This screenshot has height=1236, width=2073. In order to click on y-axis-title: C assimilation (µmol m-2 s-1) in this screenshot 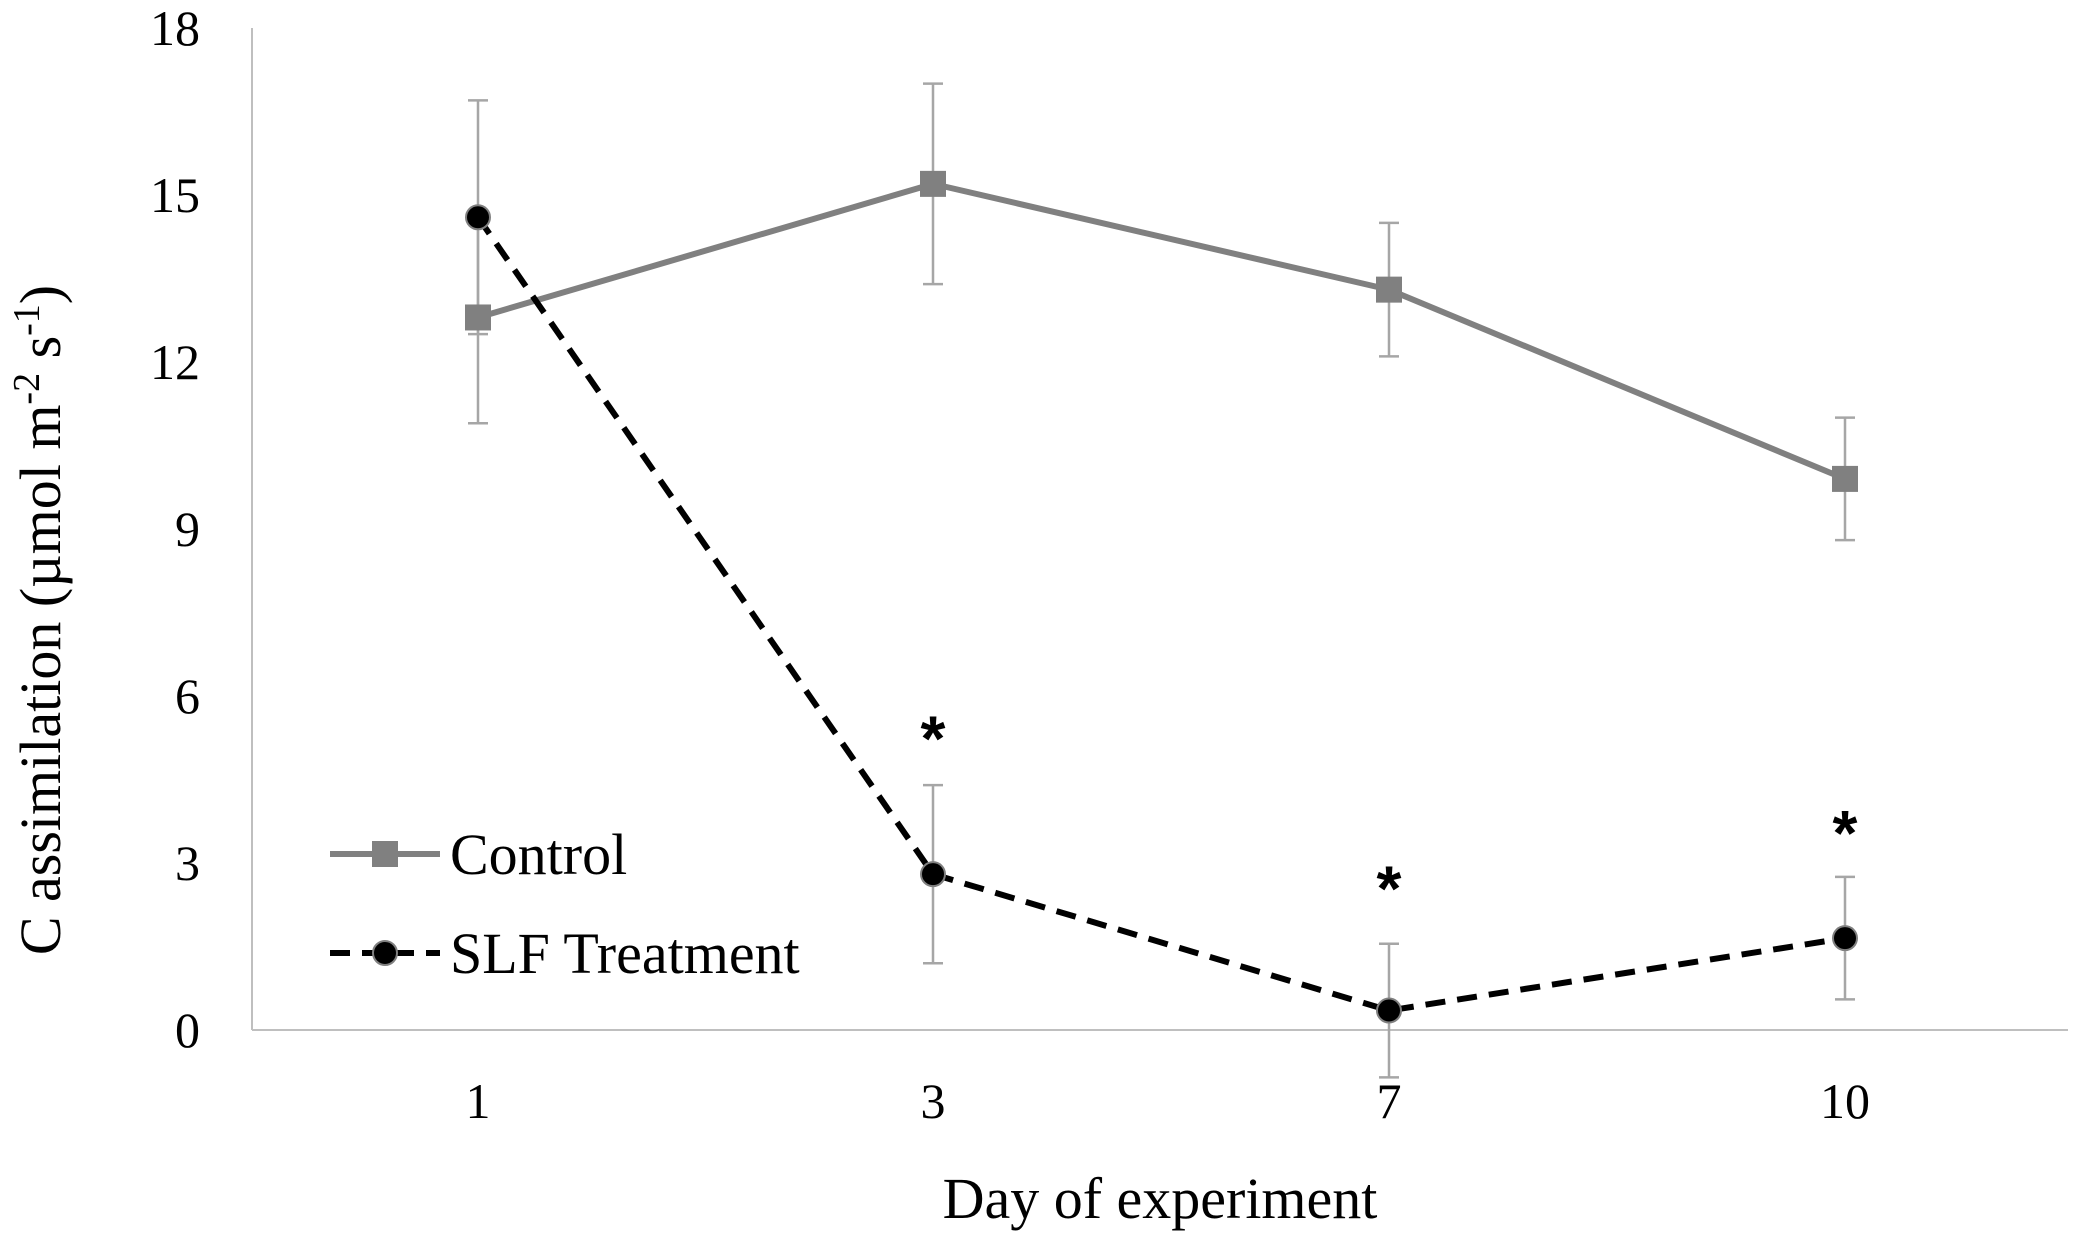, I will do `click(39, 620)`.